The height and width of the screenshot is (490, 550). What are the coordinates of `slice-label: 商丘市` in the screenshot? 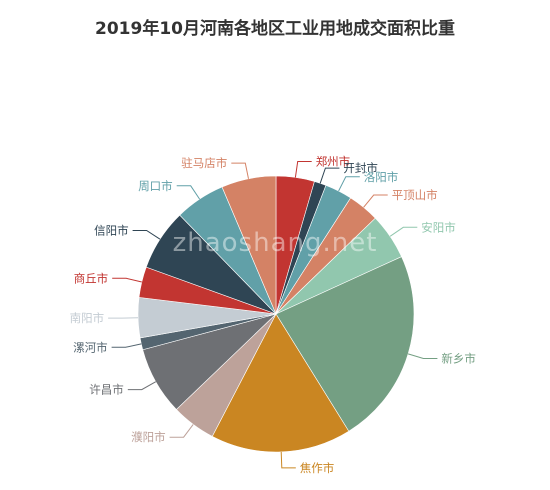 It's located at (91, 278).